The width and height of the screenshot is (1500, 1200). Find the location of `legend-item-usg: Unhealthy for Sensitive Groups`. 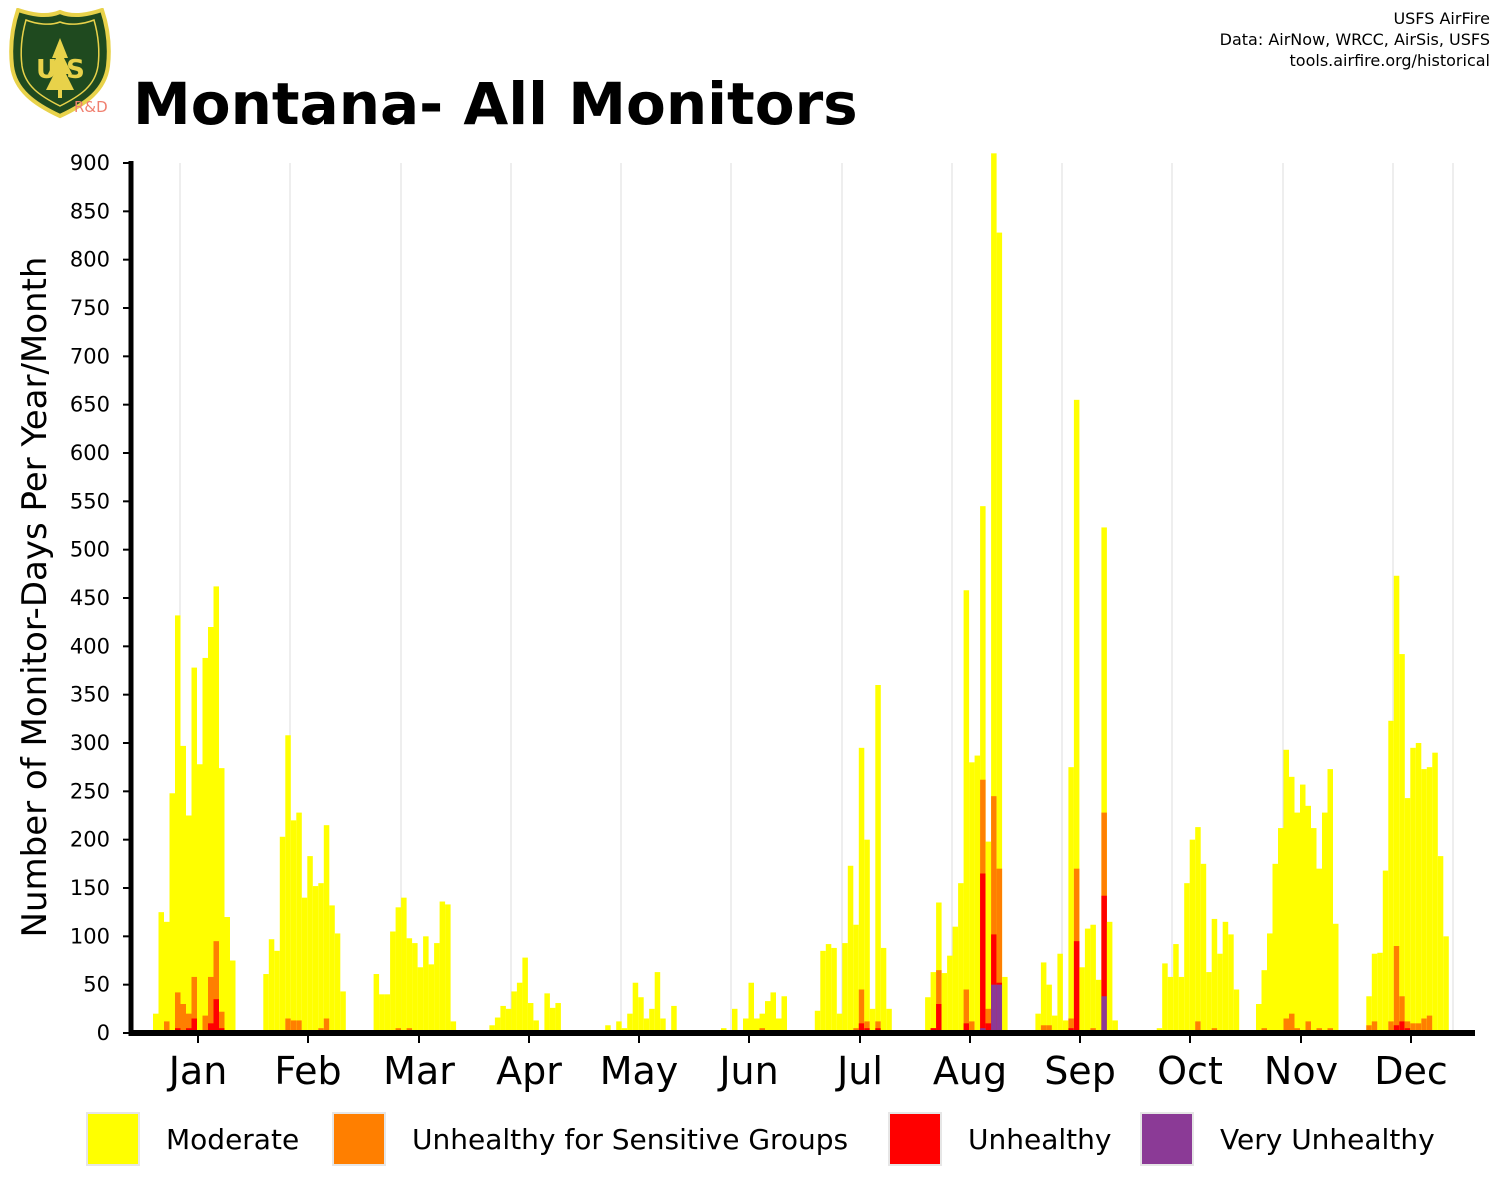

legend-item-usg: Unhealthy for Sensitive Groups is located at coordinates (590, 1139).